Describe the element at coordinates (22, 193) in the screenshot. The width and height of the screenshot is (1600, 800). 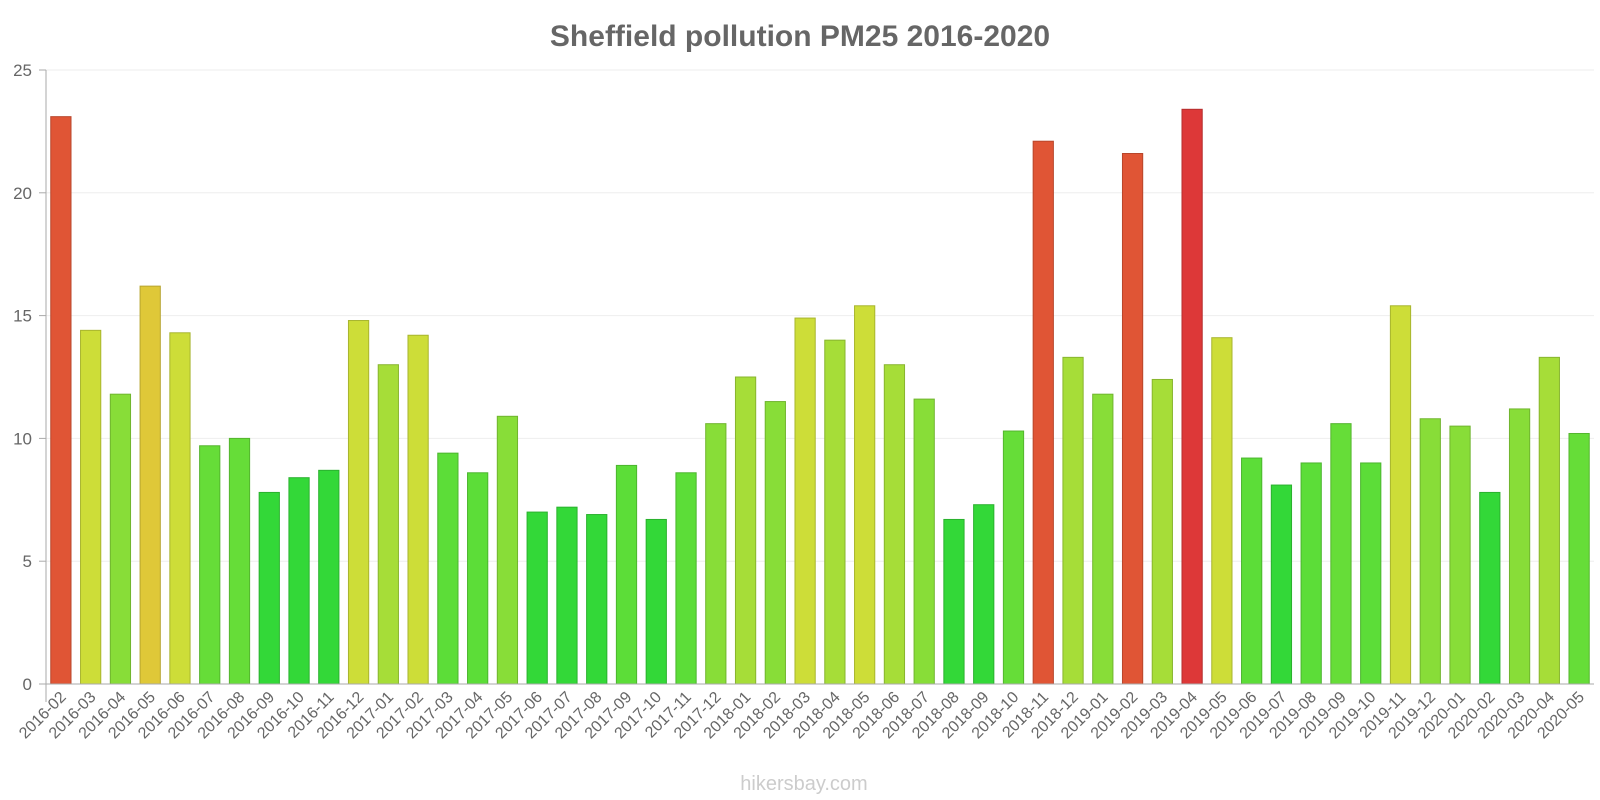
I see `y-tick-label: 20` at that location.